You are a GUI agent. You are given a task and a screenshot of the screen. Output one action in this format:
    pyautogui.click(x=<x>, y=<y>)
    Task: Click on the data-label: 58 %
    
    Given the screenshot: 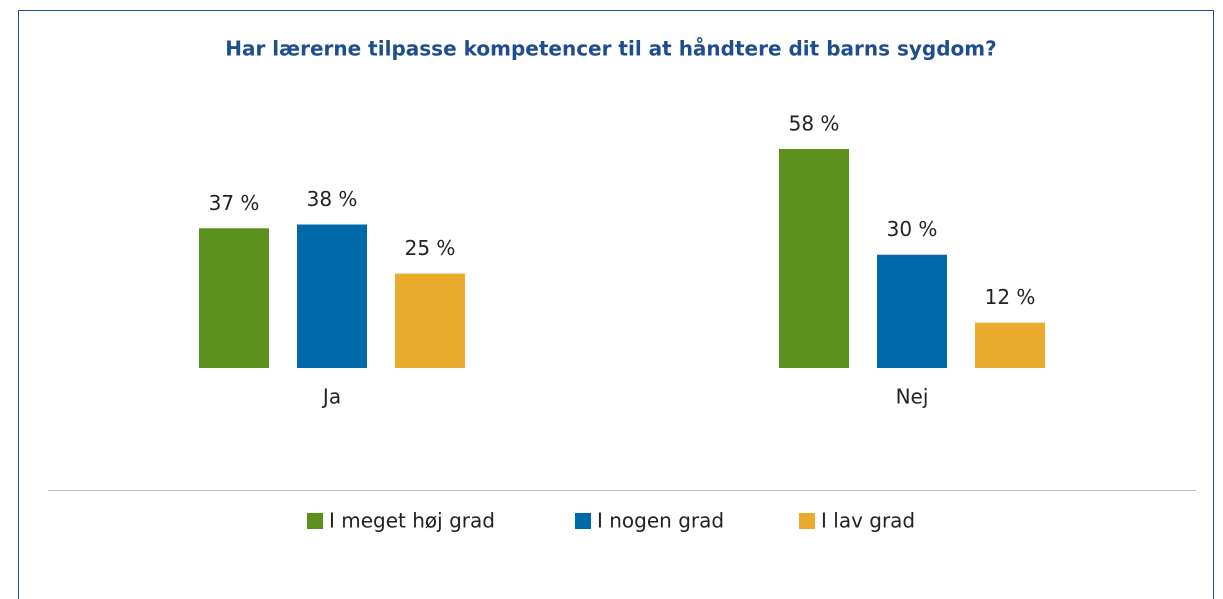 What is the action you would take?
    pyautogui.click(x=814, y=123)
    